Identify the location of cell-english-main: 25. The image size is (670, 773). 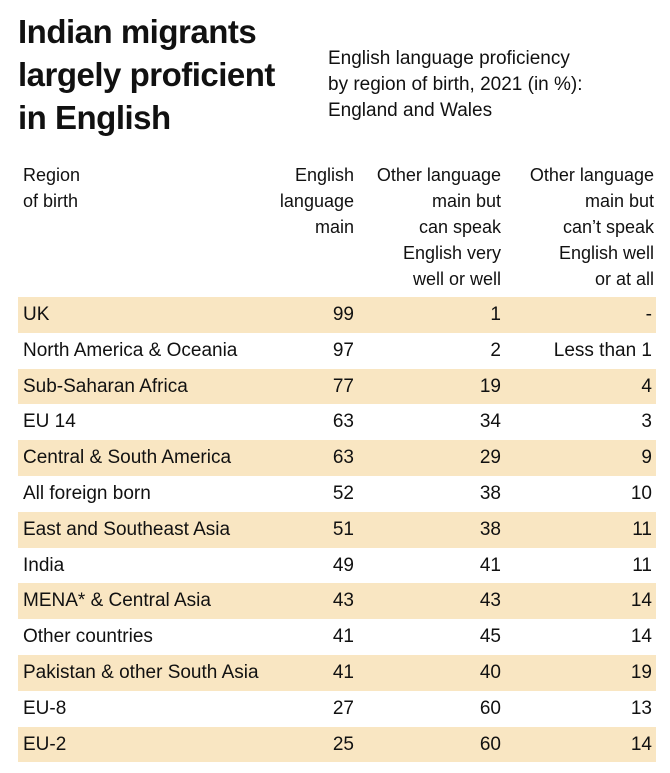
(343, 744).